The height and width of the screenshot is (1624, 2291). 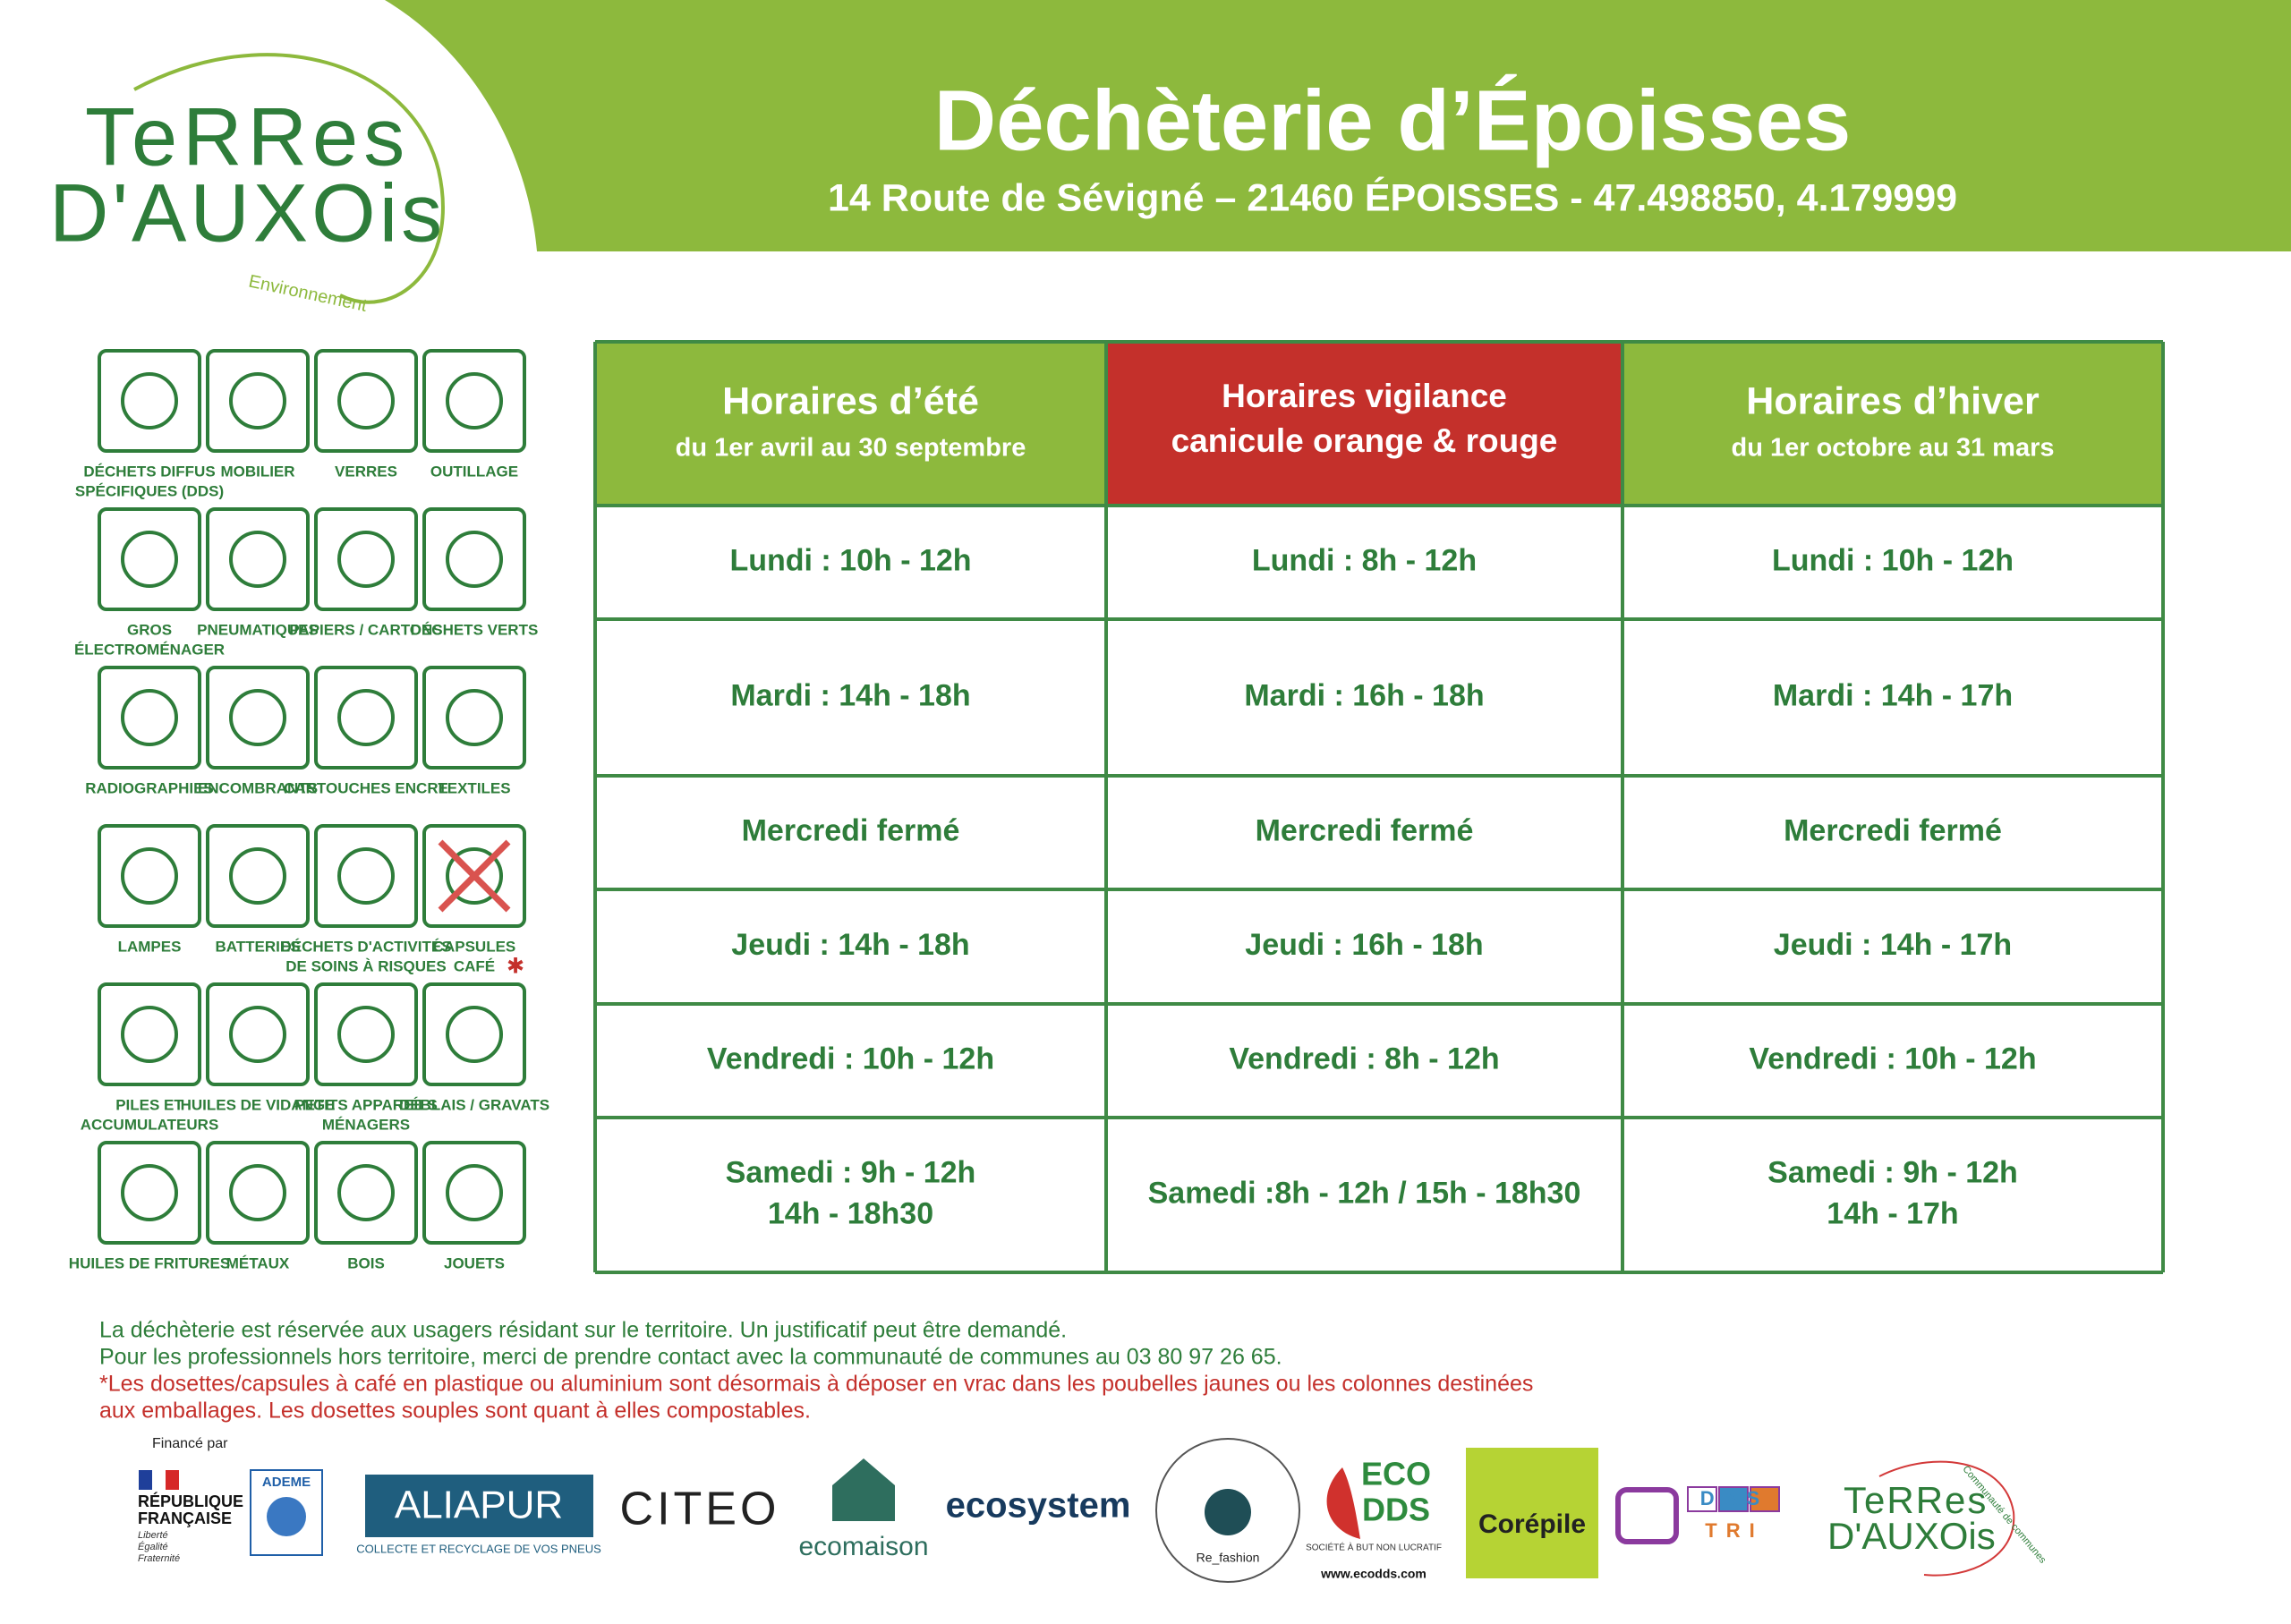 What do you see at coordinates (1911, 1536) in the screenshot?
I see `sponsor-logo: D'AUXOis` at bounding box center [1911, 1536].